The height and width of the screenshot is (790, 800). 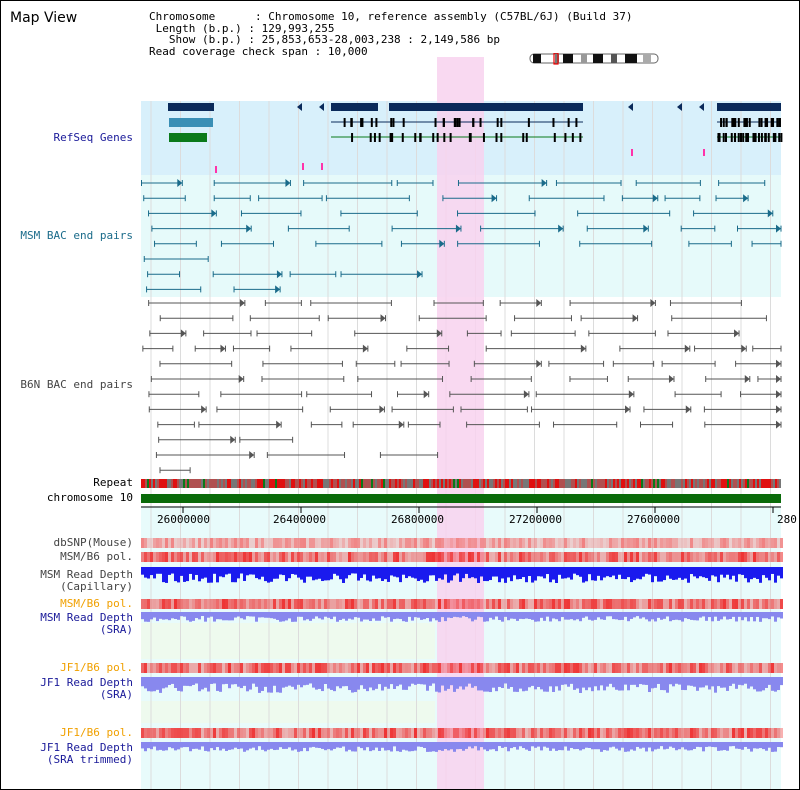 I want to click on chromosome-key: Chromosome, so click(x=182, y=16).